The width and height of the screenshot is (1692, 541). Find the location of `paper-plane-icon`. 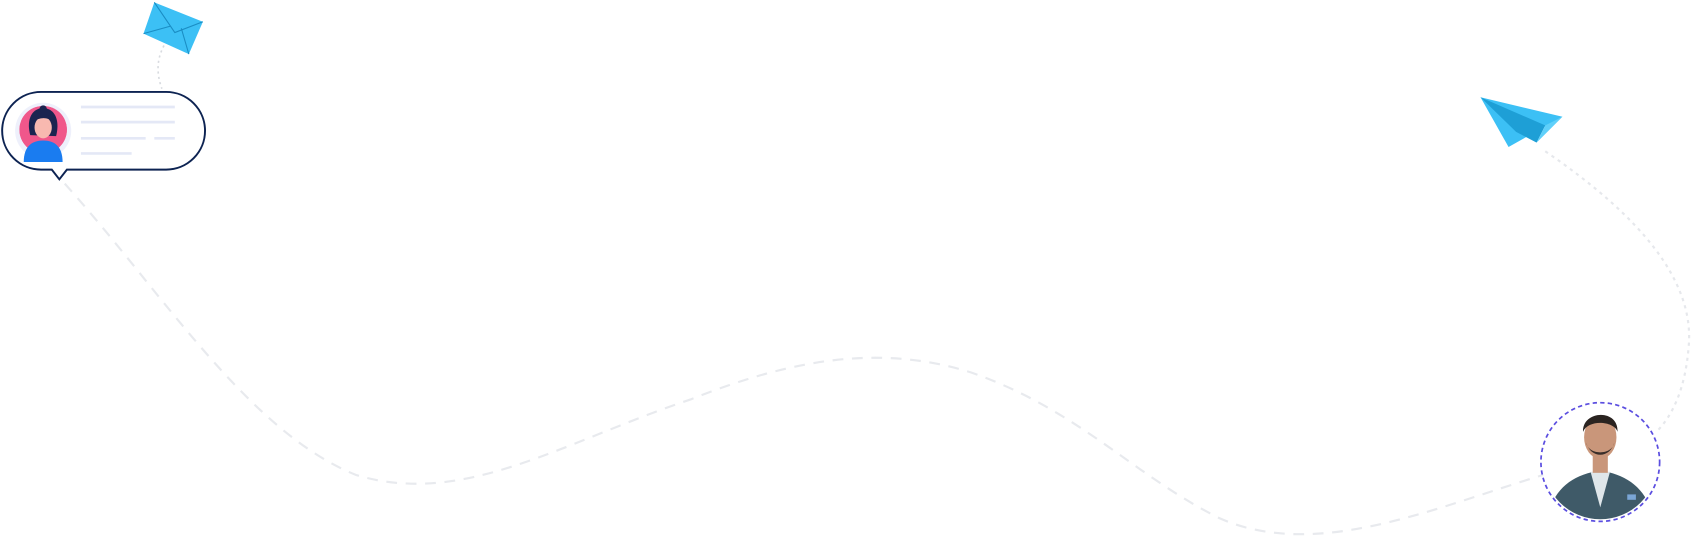

paper-plane-icon is located at coordinates (1521, 122).